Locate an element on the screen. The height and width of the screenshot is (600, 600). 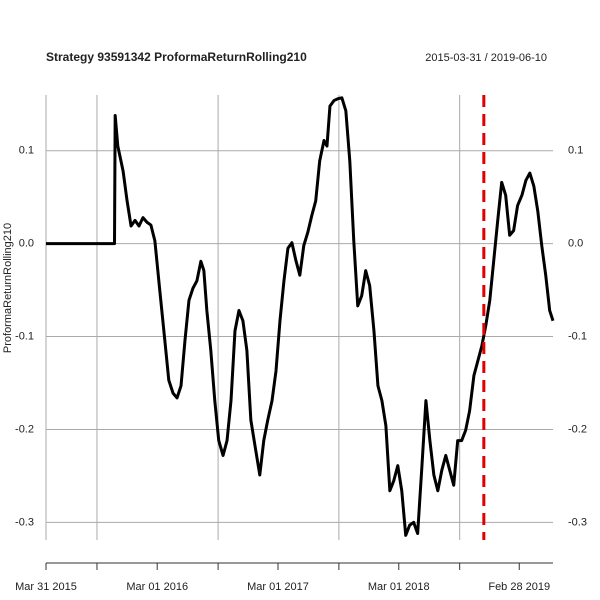
y-tick-label-right: 0.1 is located at coordinates (575, 151).